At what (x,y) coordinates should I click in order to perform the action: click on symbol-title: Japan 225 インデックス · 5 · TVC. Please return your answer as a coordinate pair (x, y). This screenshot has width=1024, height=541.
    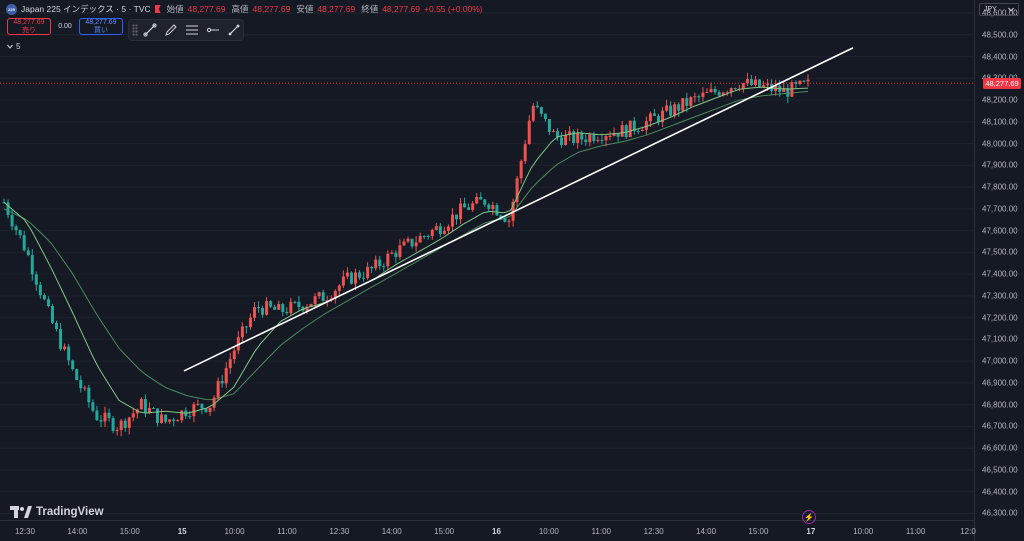
    Looking at the image, I should click on (86, 9).